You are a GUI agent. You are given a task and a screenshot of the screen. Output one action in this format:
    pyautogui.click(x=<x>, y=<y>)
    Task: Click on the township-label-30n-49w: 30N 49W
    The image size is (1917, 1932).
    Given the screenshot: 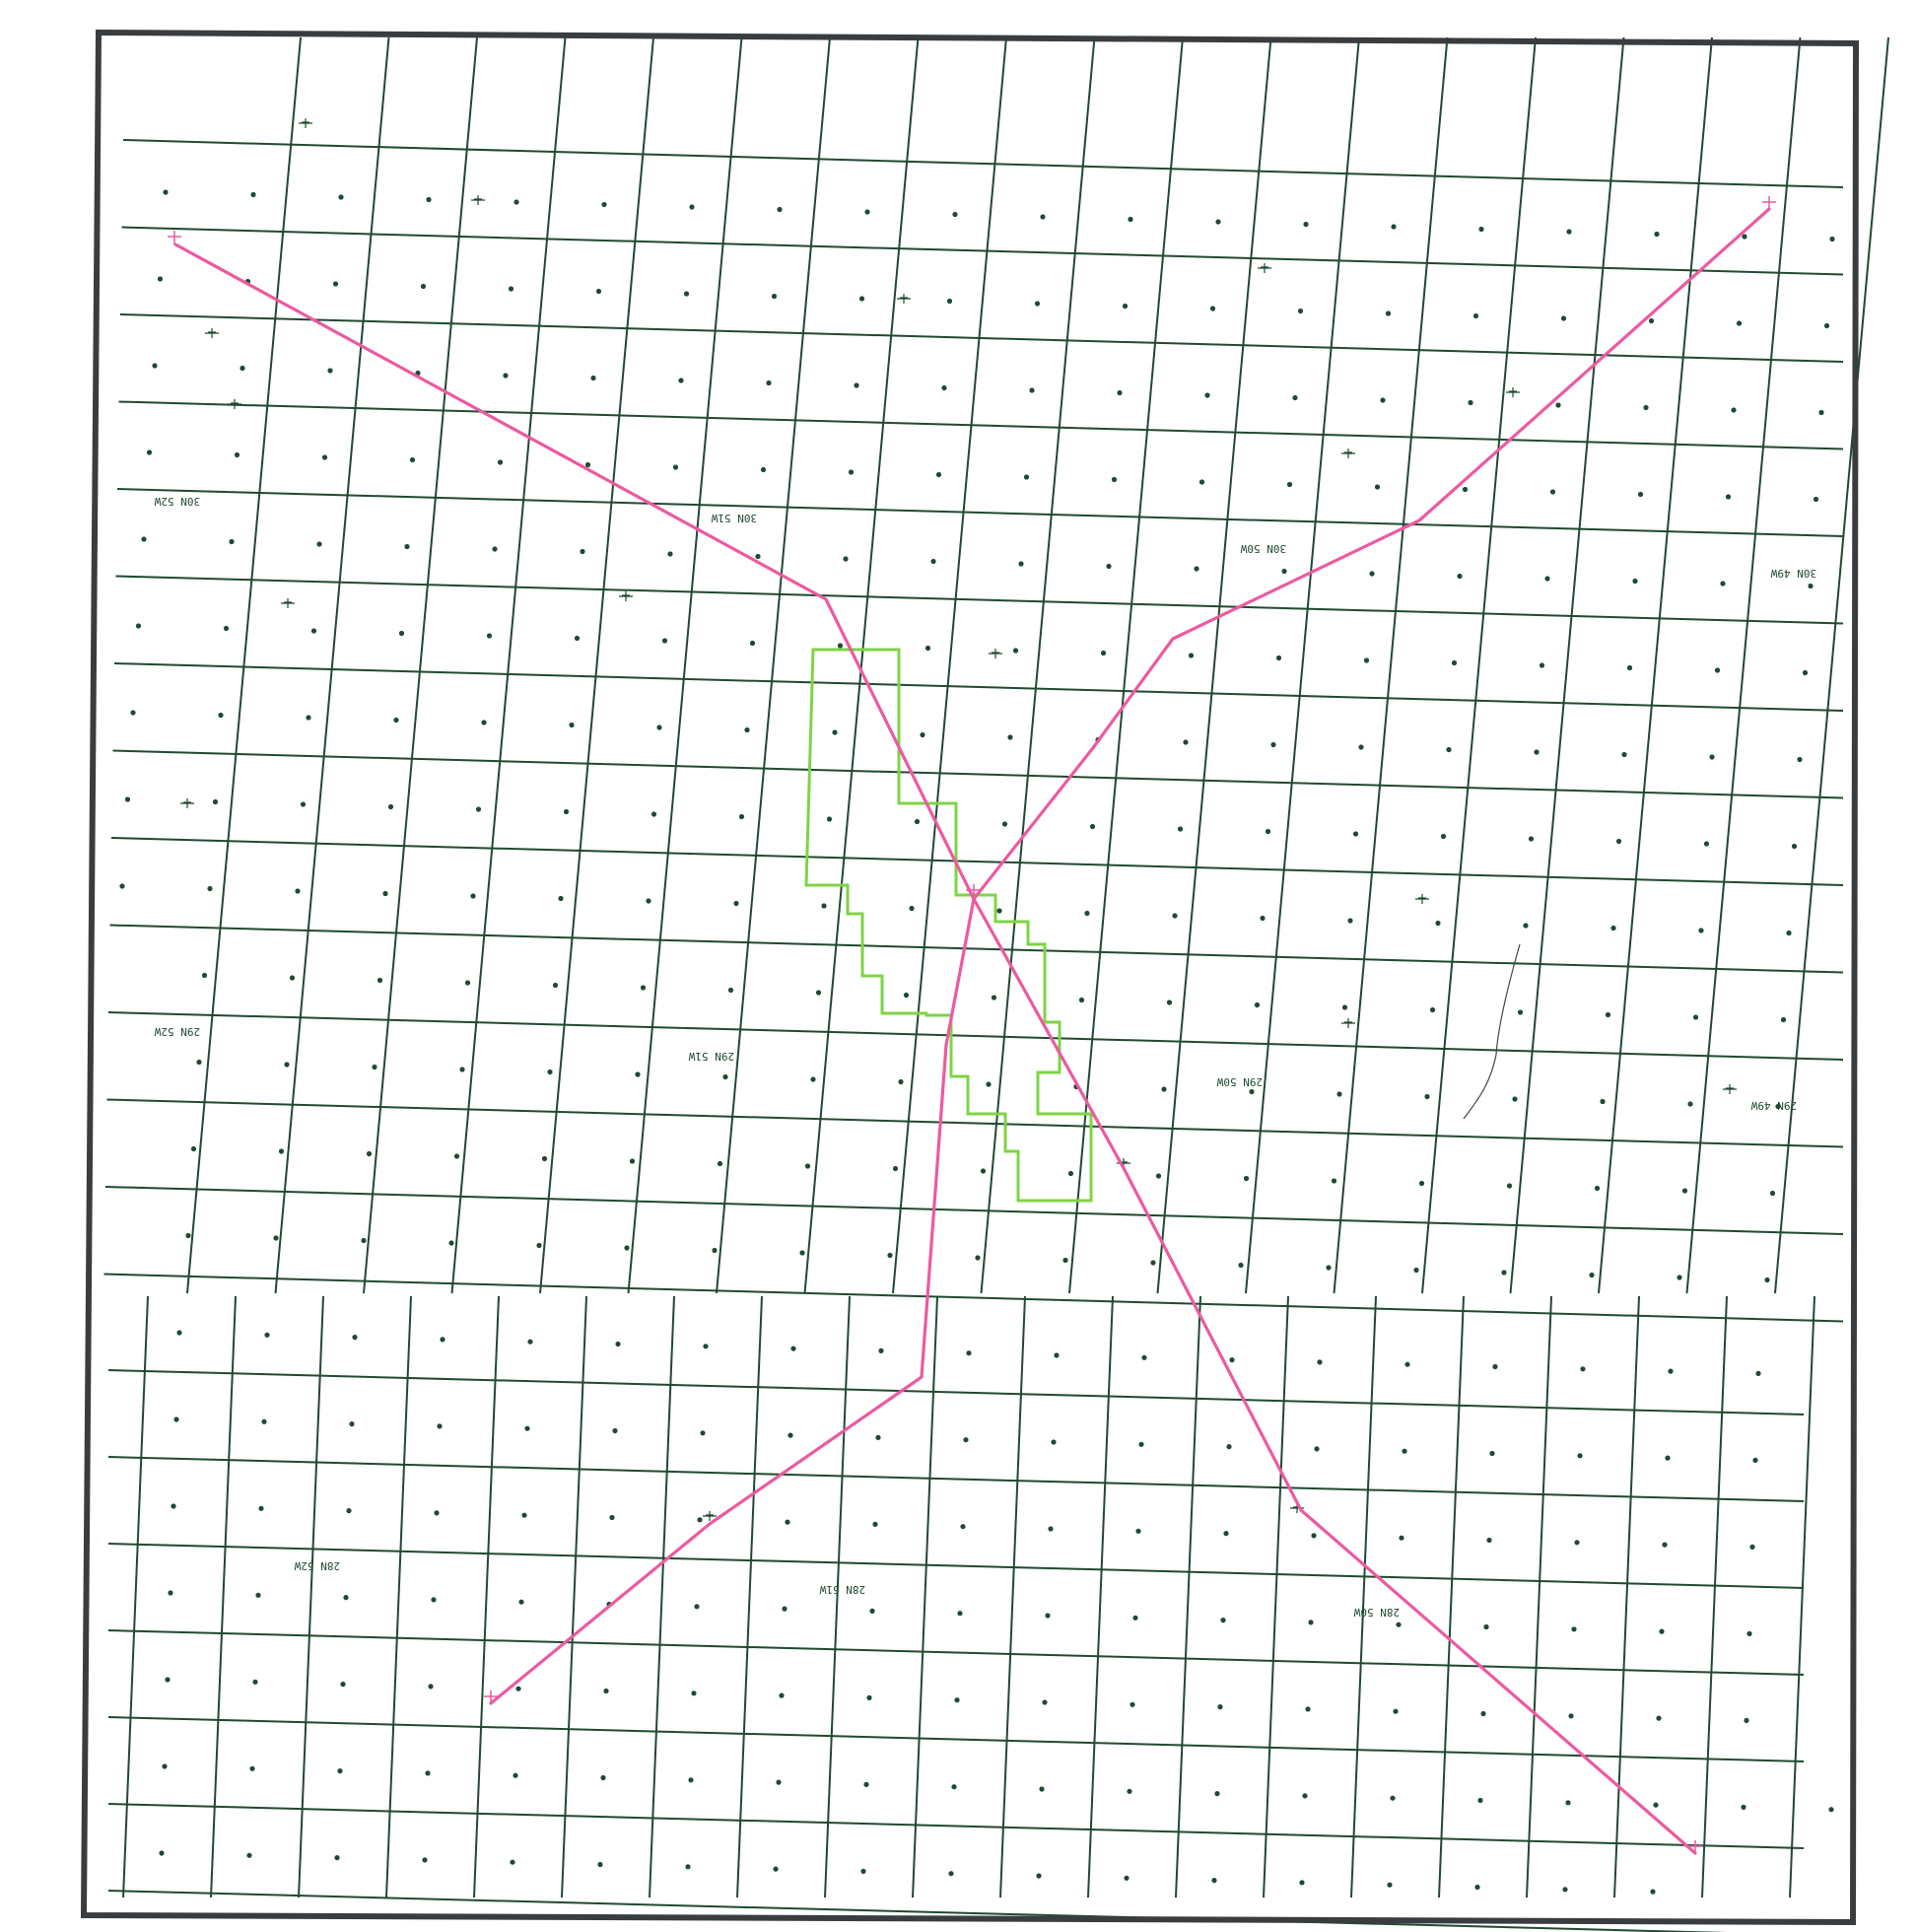 What is the action you would take?
    pyautogui.click(x=1793, y=574)
    